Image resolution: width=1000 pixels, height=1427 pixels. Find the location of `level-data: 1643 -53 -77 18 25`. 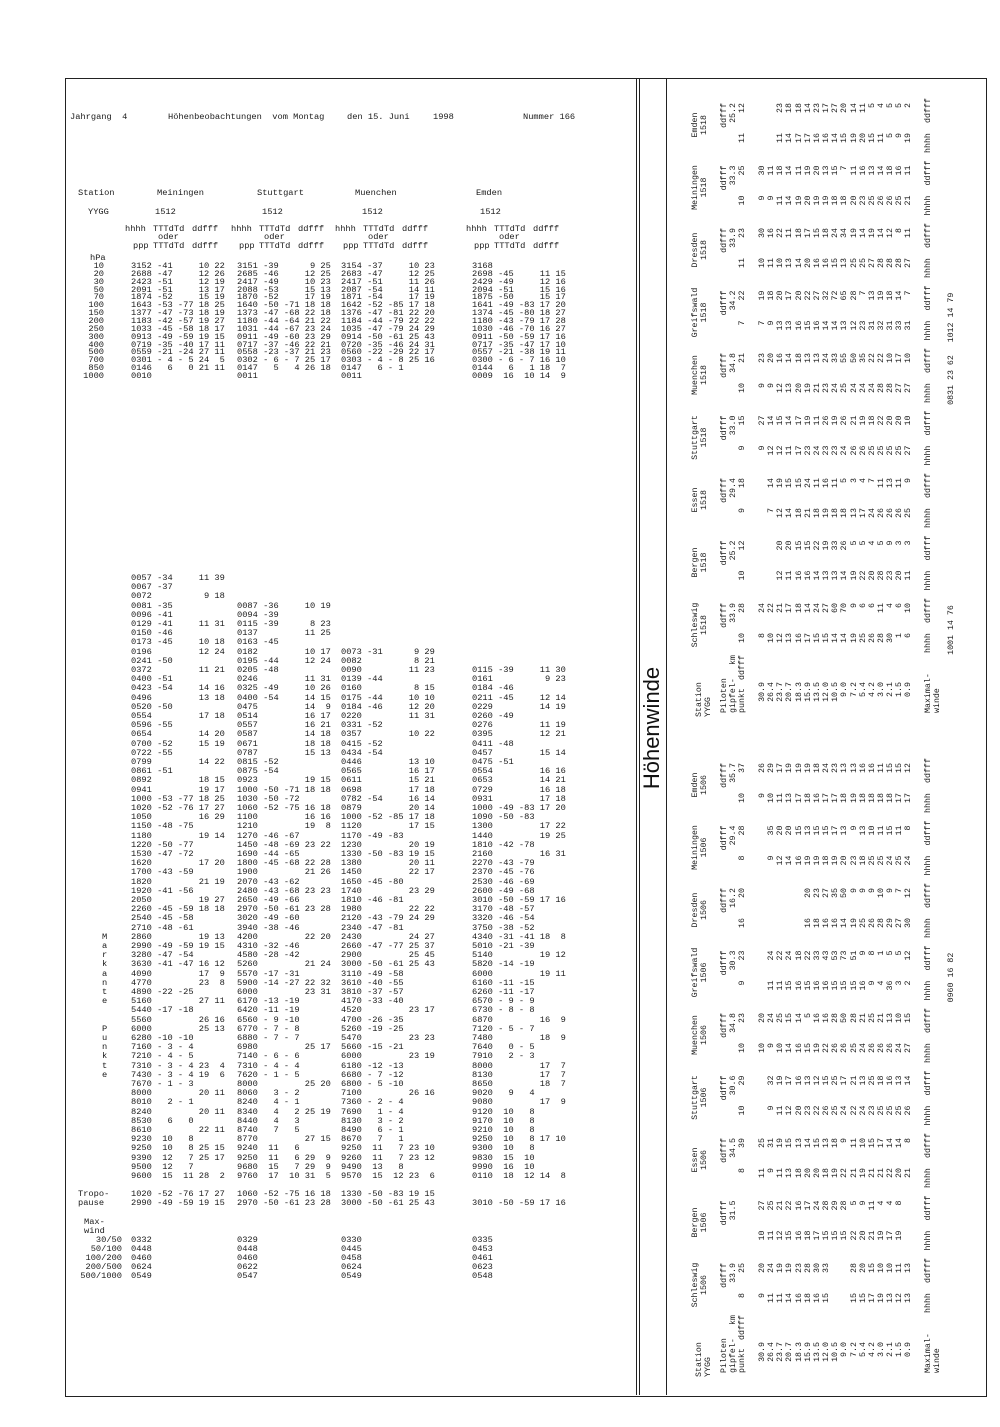

level-data: 1643 -53 -77 18 25 is located at coordinates (178, 305).